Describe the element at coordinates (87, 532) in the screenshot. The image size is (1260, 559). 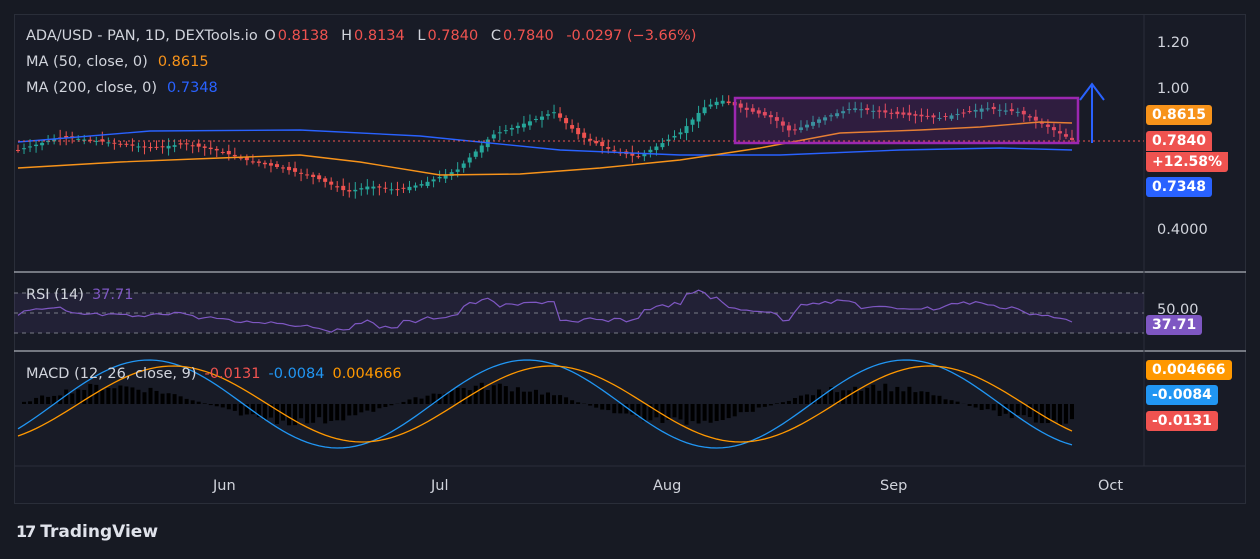
I see `tradingview-logo: 17 TradingView` at that location.